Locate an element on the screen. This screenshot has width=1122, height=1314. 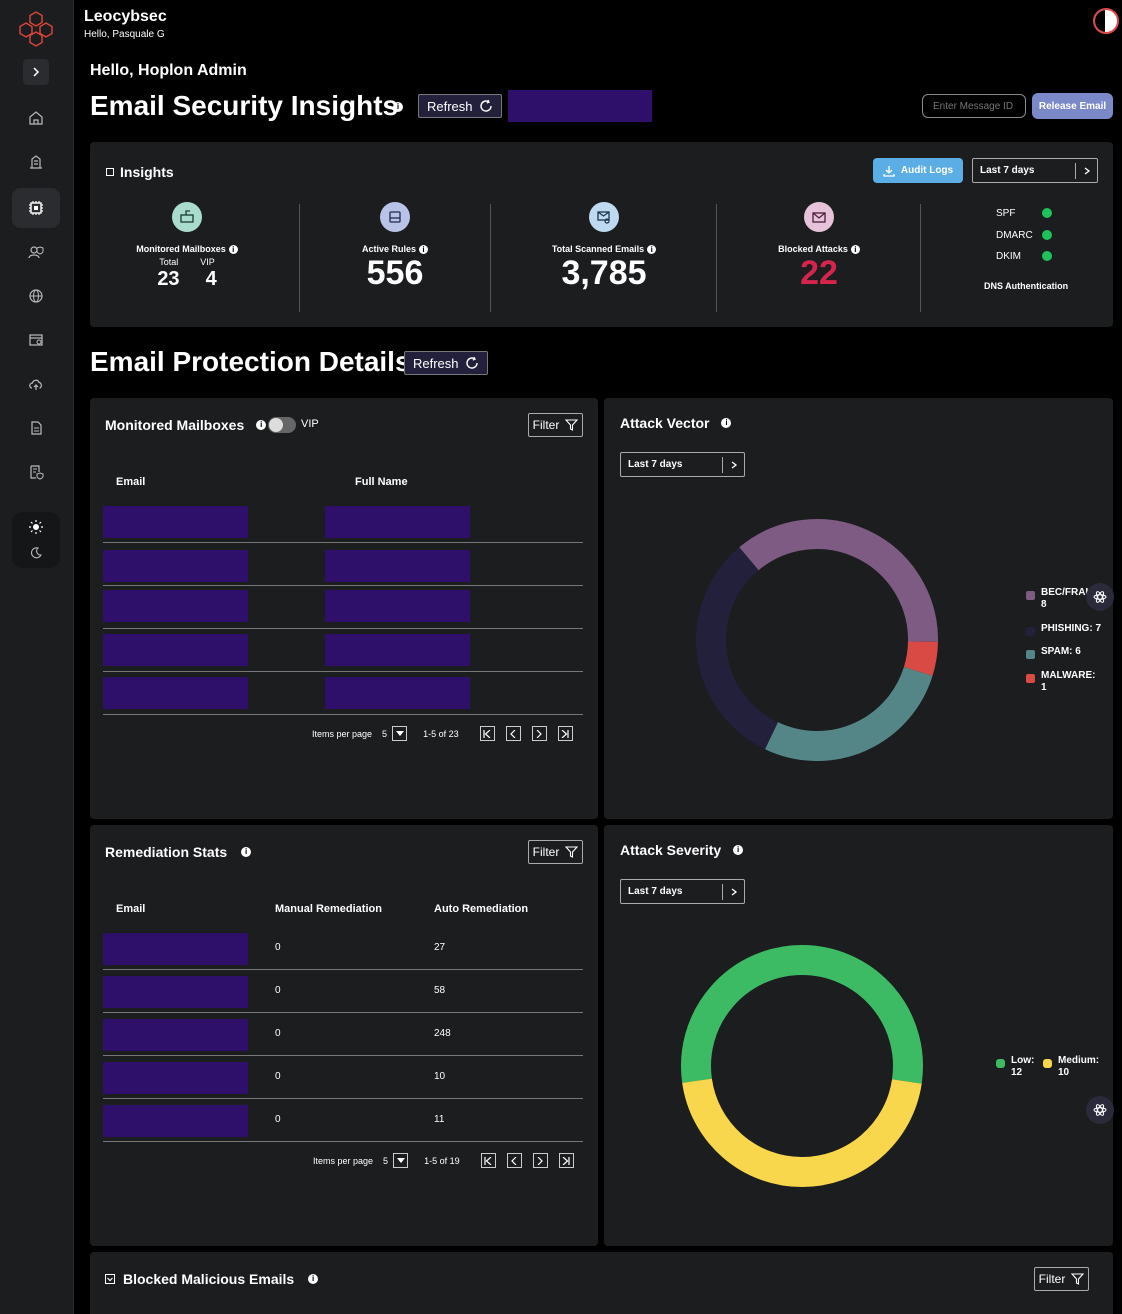
vip-toggle-label: VIP is located at coordinates (310, 424).